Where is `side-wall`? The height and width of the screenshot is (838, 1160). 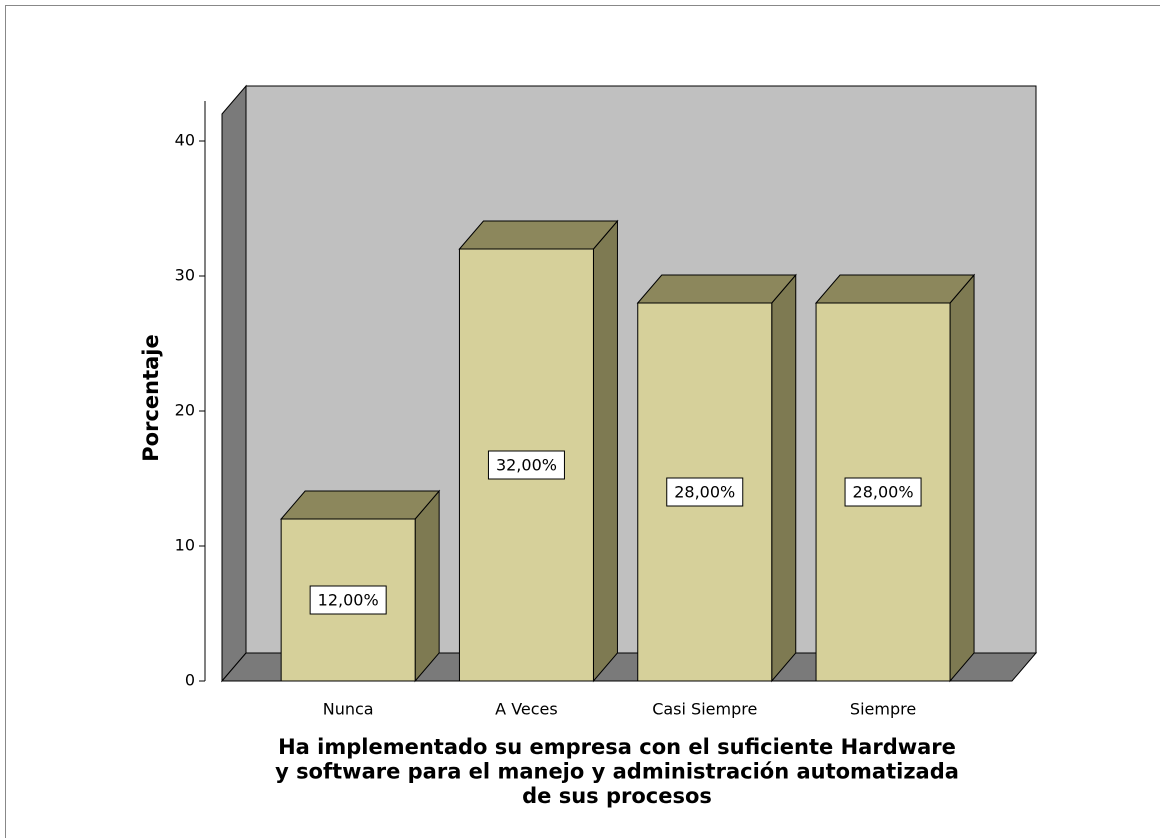
side-wall is located at coordinates (234, 383).